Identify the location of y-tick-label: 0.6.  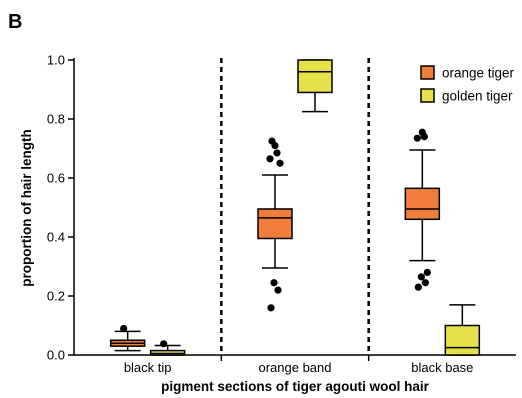
(56, 178).